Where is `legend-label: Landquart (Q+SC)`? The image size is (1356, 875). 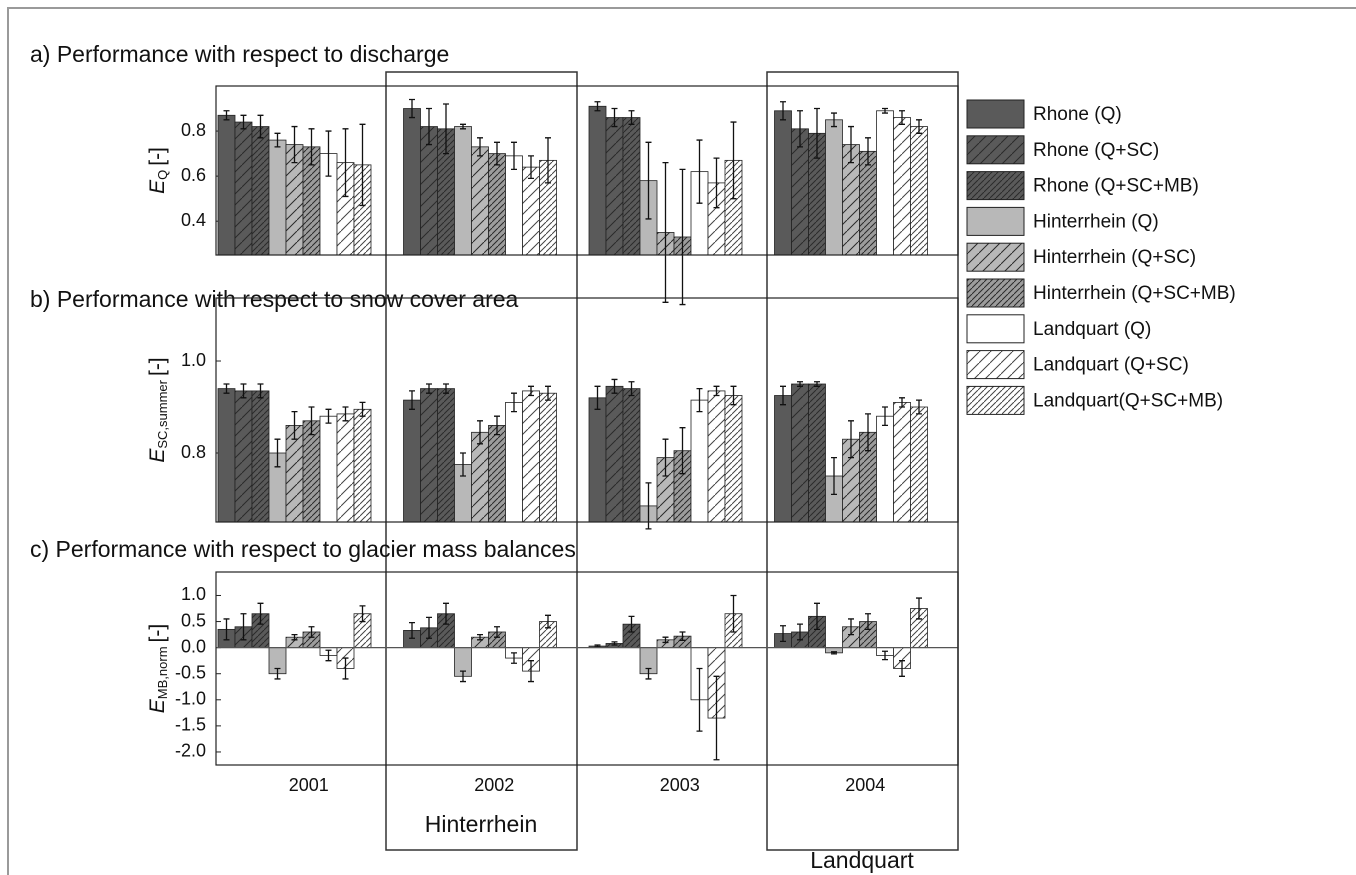
legend-label: Landquart (Q+SC) is located at coordinates (1111, 365).